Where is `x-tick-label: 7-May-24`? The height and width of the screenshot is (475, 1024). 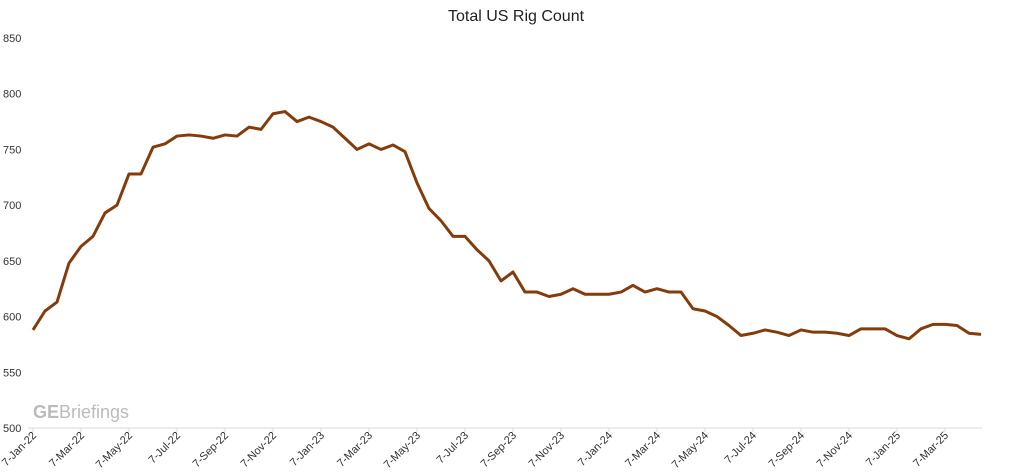
x-tick-label: 7-May-24 is located at coordinates (690, 450).